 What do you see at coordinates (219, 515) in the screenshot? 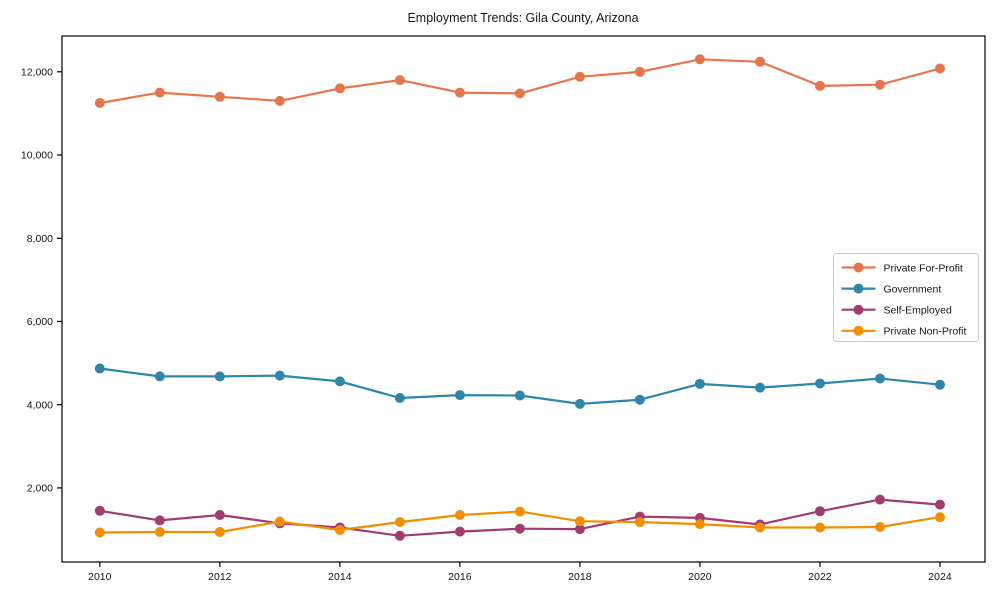
I see `data-point-self-employed-2012` at bounding box center [219, 515].